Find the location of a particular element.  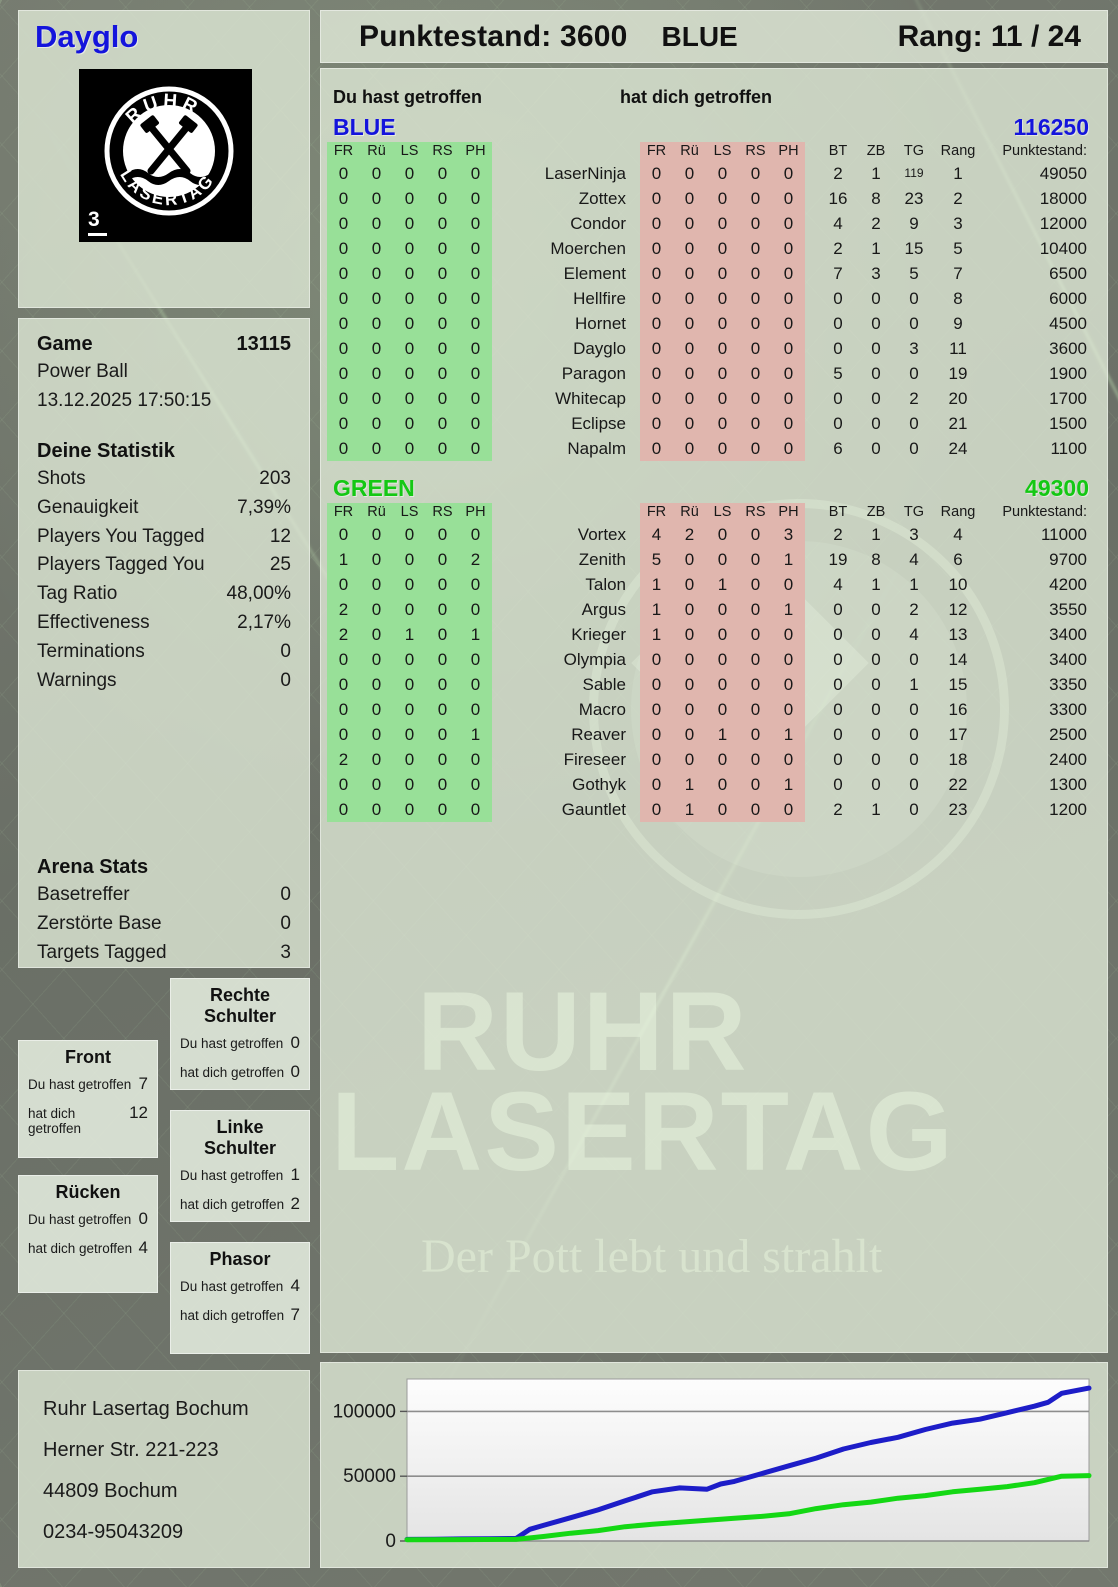

cell-bt: 4 is located at coordinates (838, 223).